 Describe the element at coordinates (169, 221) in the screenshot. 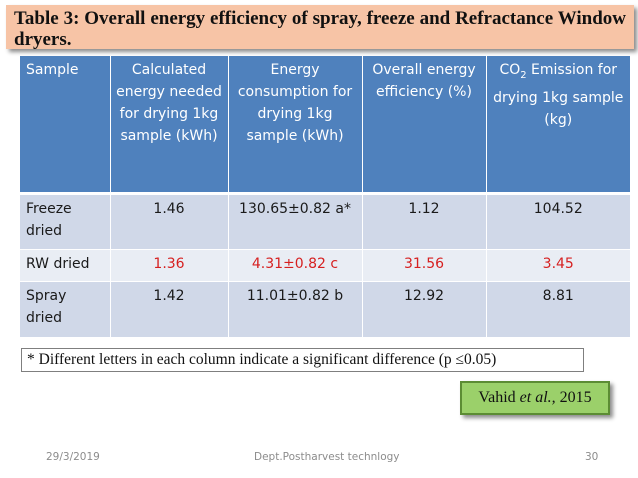

I see `cell-calculated: 1.46` at that location.